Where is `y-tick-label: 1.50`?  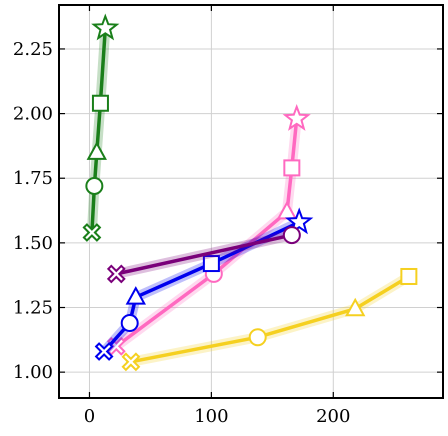 y-tick-label: 1.50 is located at coordinates (33, 243).